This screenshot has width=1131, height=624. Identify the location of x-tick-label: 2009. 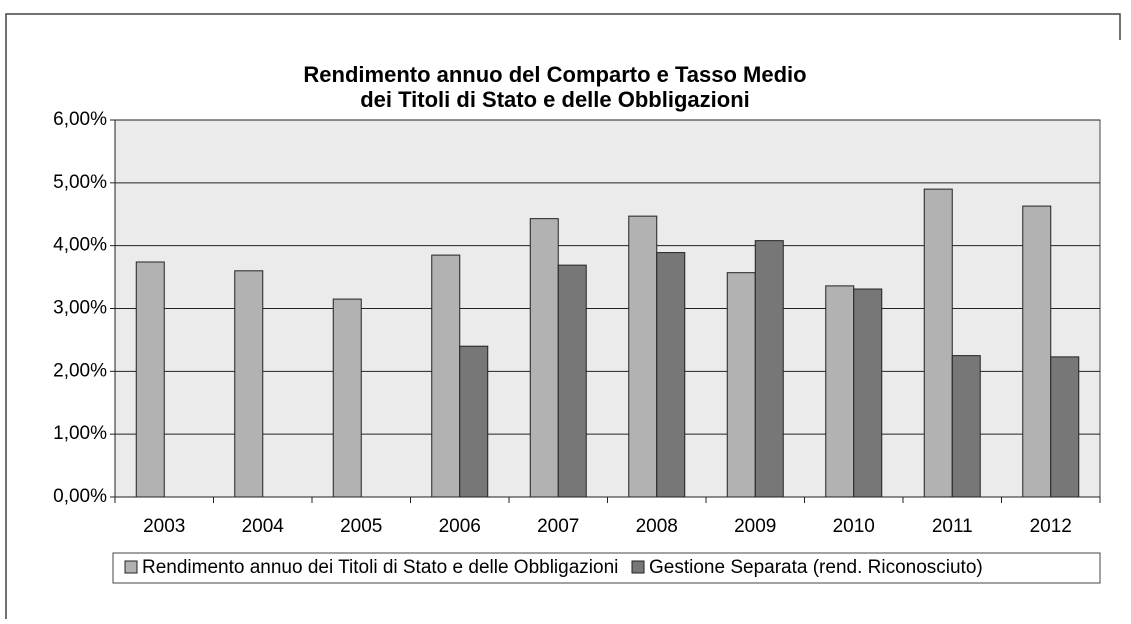
(755, 526).